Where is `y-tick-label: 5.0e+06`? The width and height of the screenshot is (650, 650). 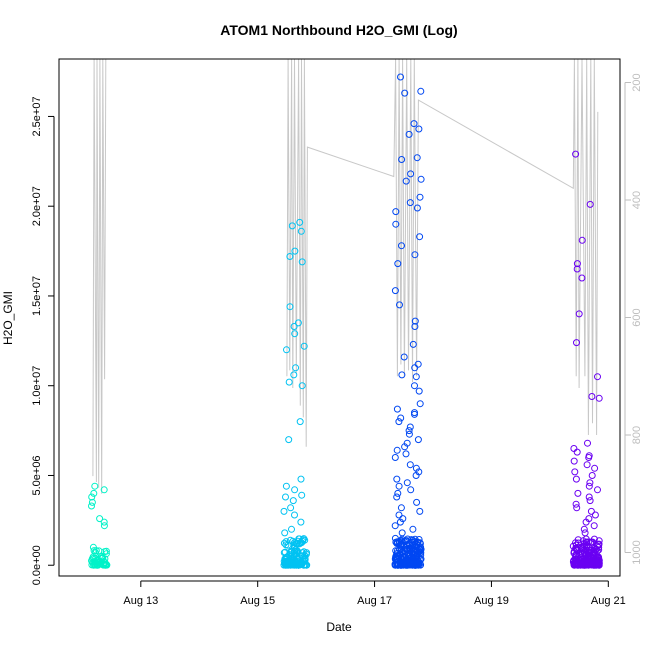 y-tick-label: 5.0e+06 is located at coordinates (37, 475).